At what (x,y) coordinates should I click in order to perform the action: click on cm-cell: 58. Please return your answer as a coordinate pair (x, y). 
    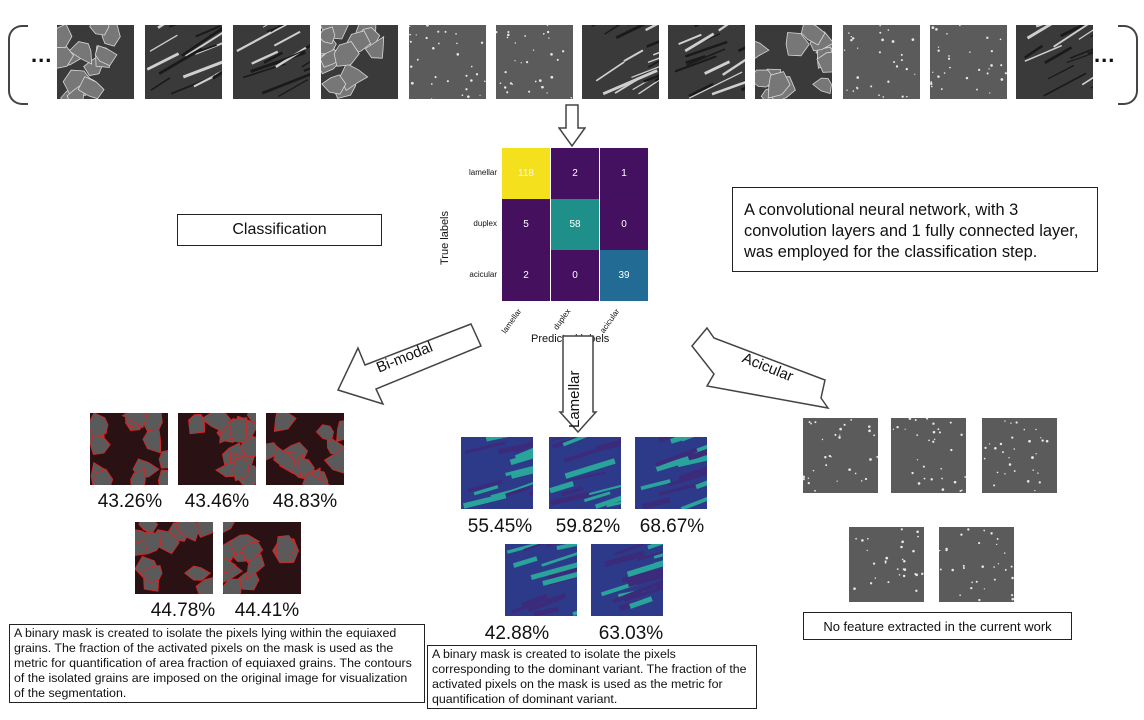
    Looking at the image, I should click on (575, 224).